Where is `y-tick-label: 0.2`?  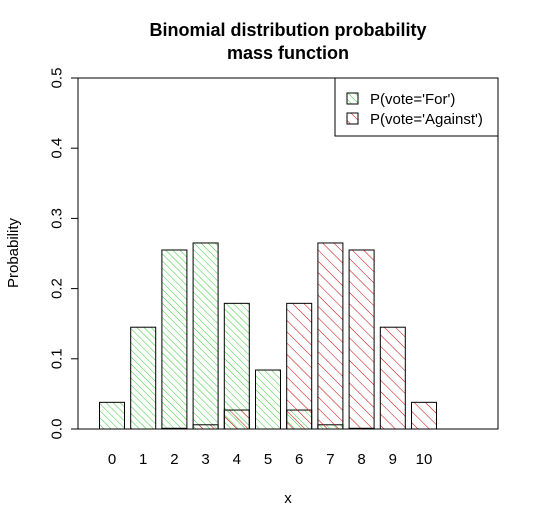
y-tick-label: 0.2 is located at coordinates (57, 288).